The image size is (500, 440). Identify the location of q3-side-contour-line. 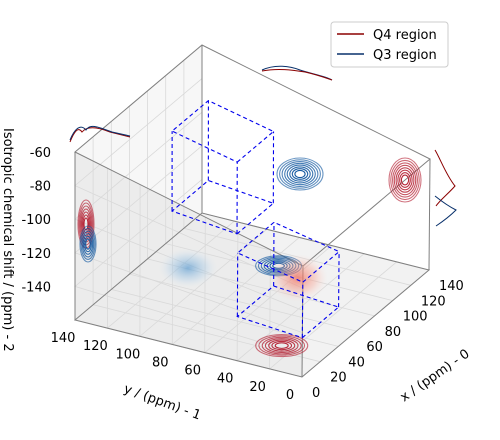
(88, 244).